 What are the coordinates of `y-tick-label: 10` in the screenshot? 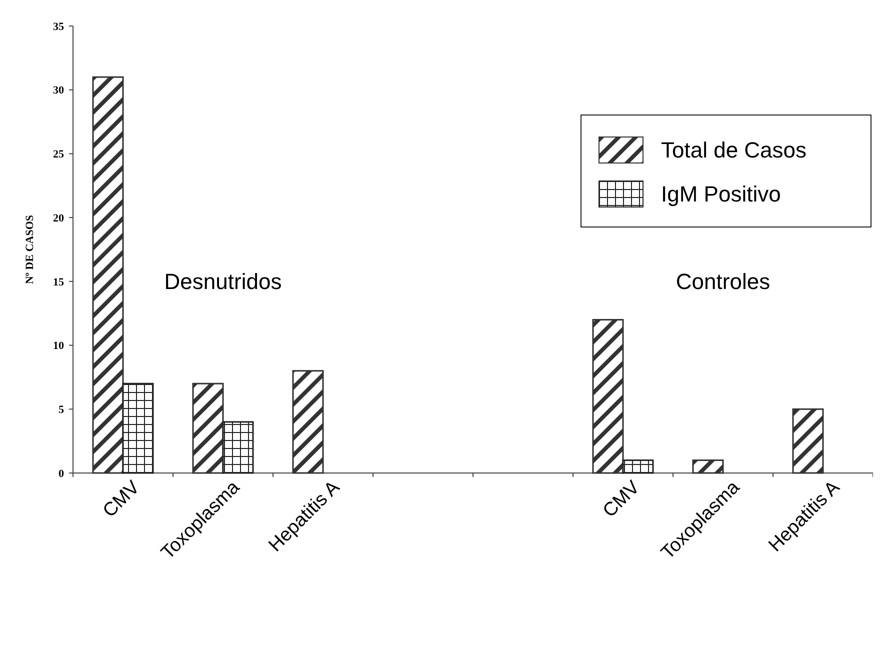 It's located at (58, 346).